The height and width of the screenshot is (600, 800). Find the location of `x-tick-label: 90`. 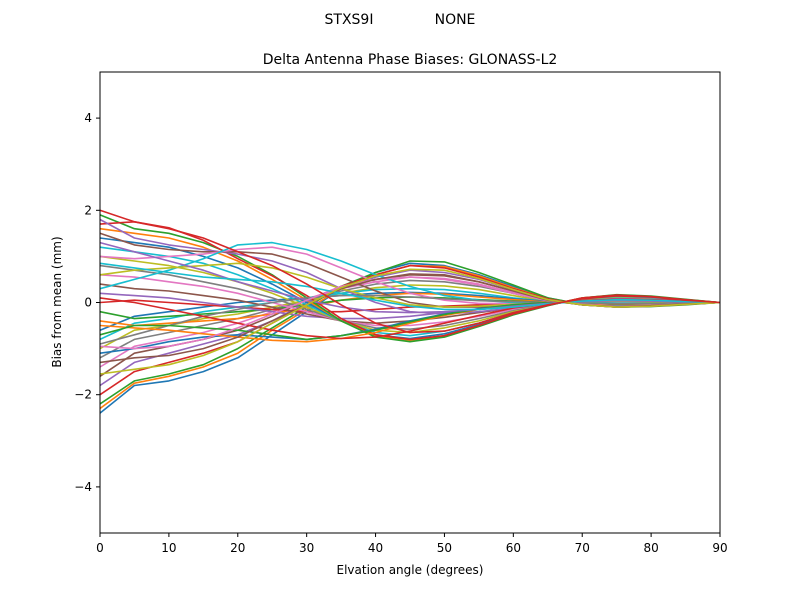

x-tick-label: 90 is located at coordinates (719, 548).